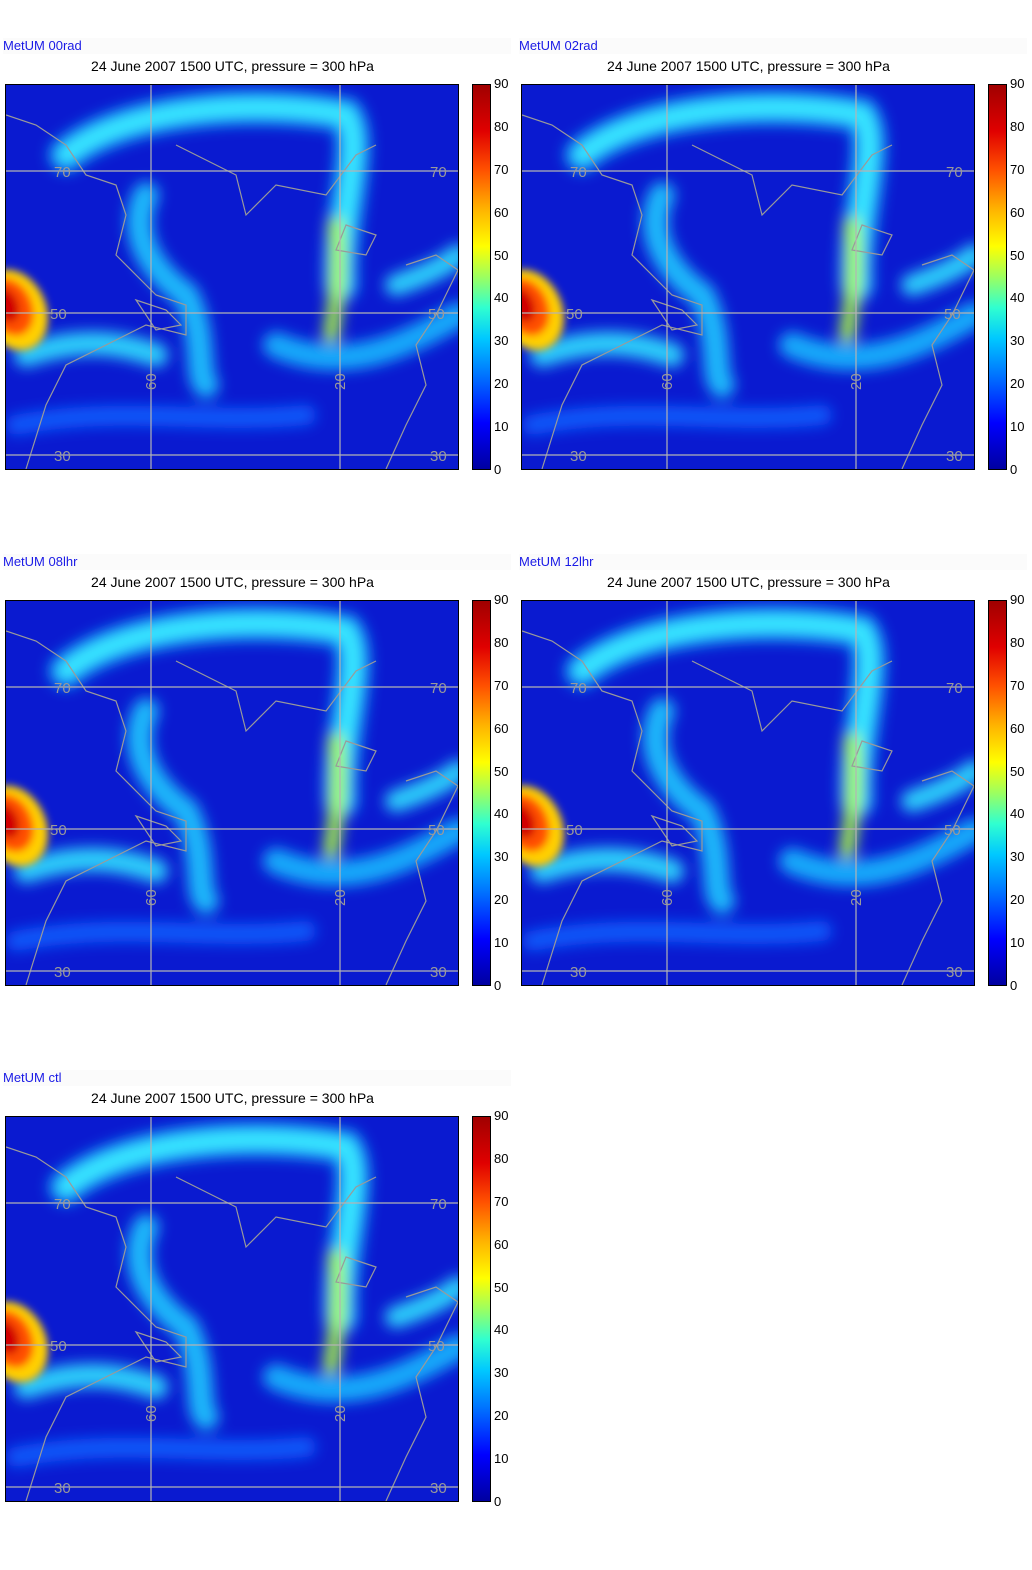 This screenshot has height=1570, width=1032. Describe the element at coordinates (257, 1078) in the screenshot. I see `panel-label: MetUM ctl` at that location.